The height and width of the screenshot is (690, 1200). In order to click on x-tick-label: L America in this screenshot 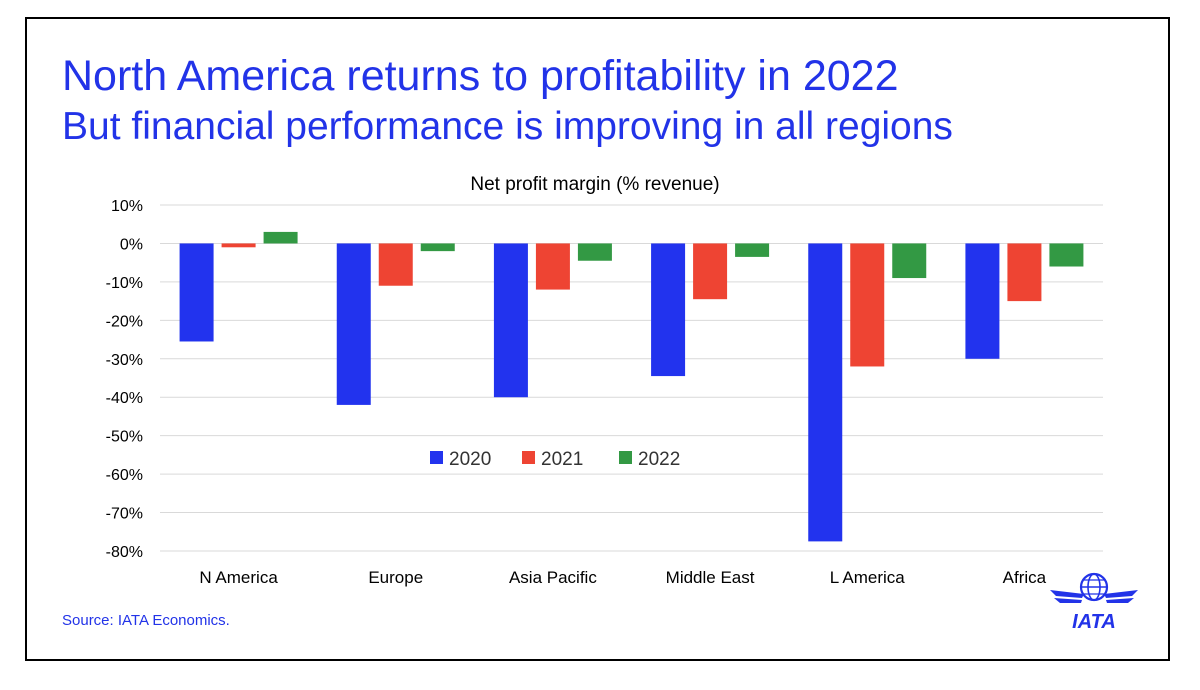, I will do `click(868, 577)`.